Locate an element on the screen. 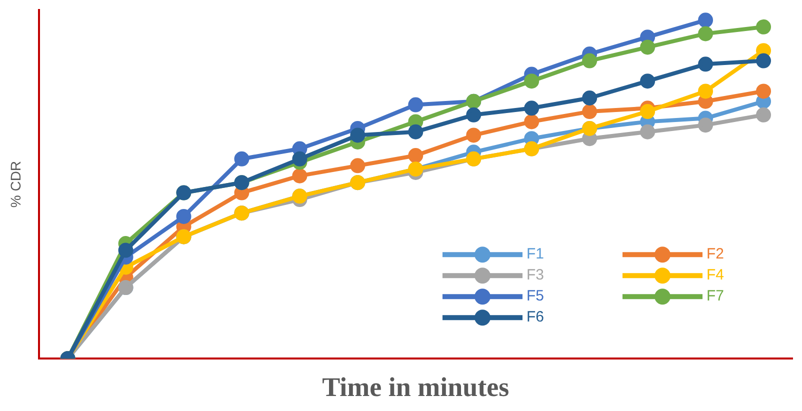  legend-label: F7 is located at coordinates (715, 296).